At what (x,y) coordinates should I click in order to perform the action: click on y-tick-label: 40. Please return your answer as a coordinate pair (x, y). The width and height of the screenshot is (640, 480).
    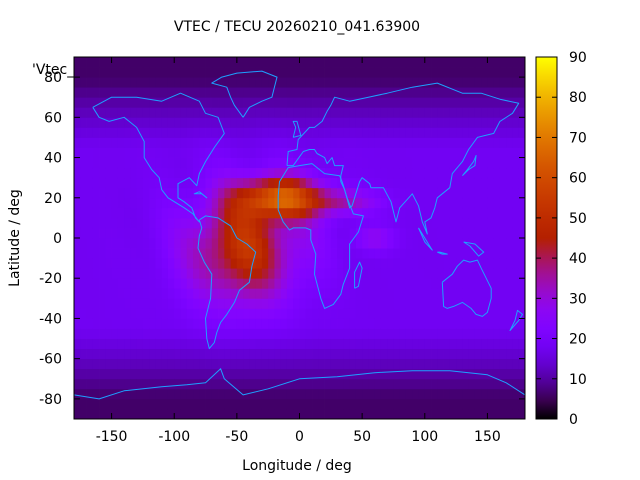
    Looking at the image, I should click on (53, 159).